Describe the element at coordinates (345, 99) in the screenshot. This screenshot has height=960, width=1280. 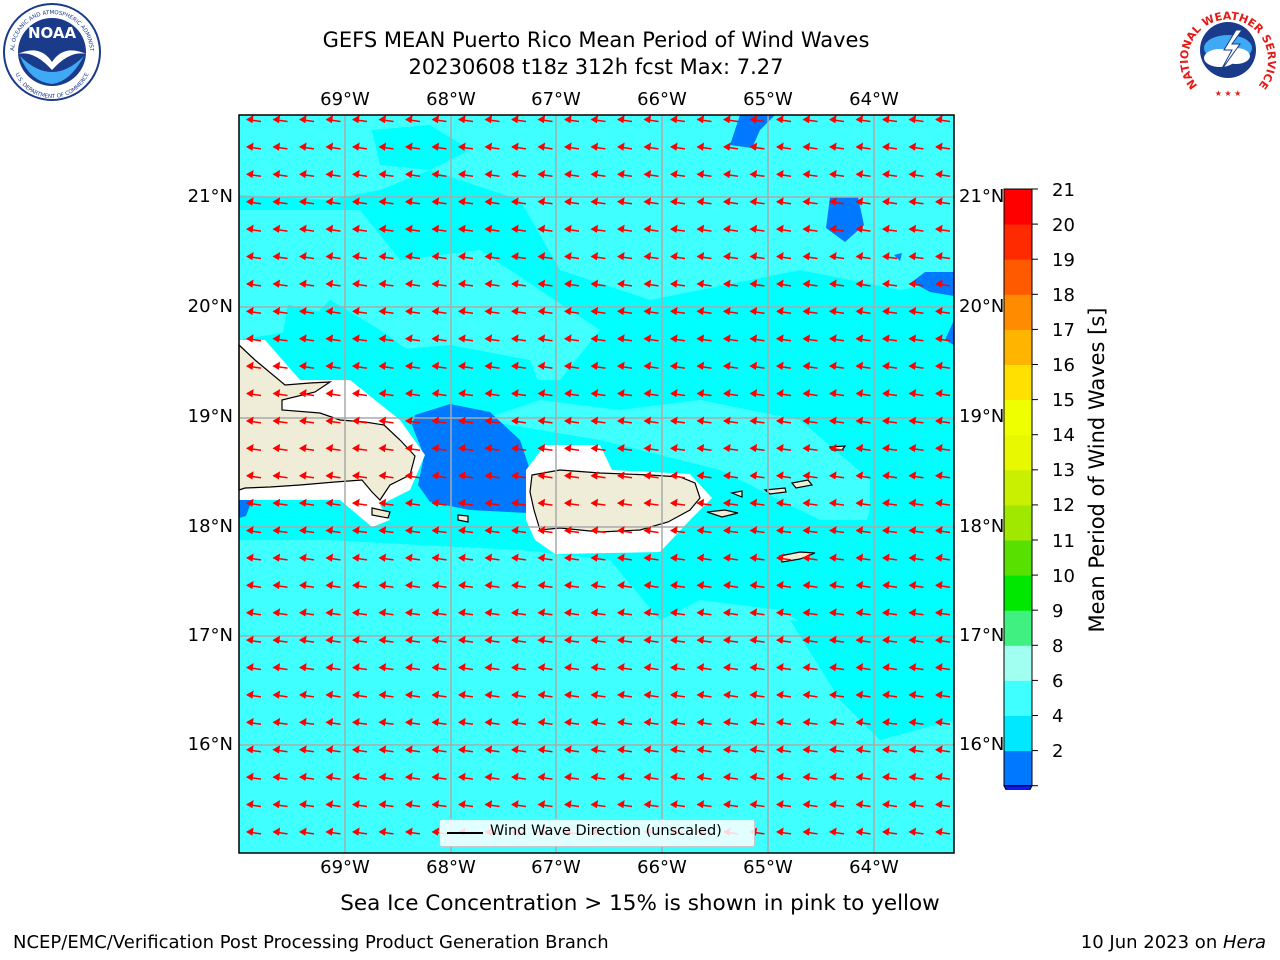
I see `lon-label-top: 69°W` at that location.